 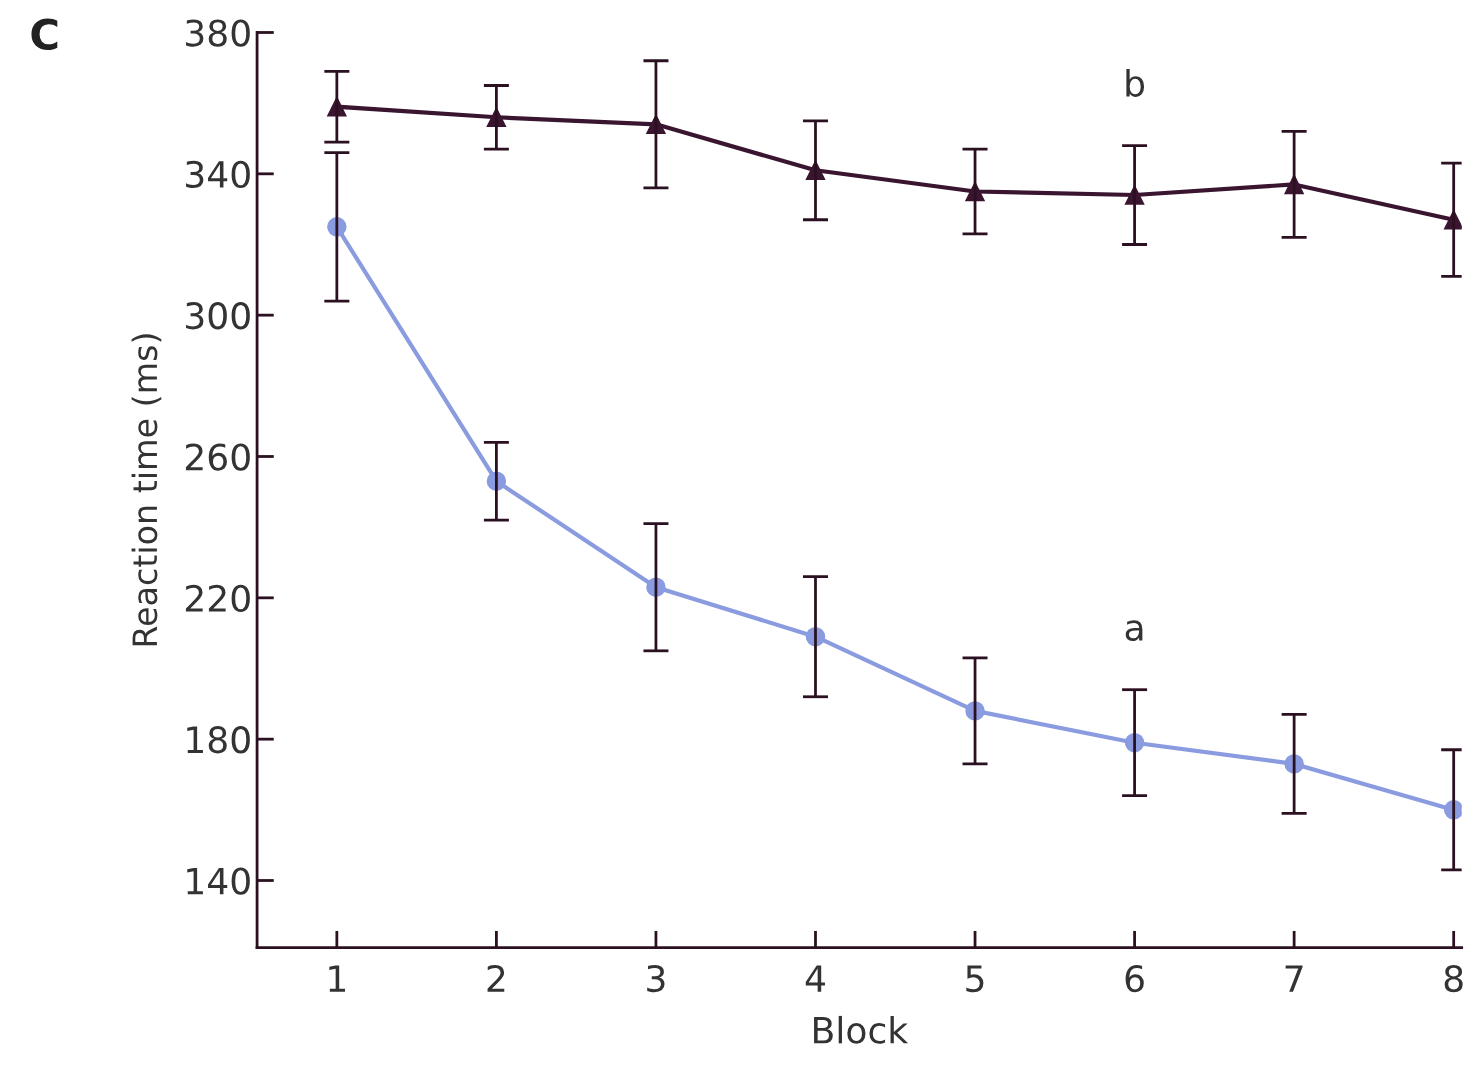 What do you see at coordinates (218, 174) in the screenshot?
I see `y-tick-label: 340` at bounding box center [218, 174].